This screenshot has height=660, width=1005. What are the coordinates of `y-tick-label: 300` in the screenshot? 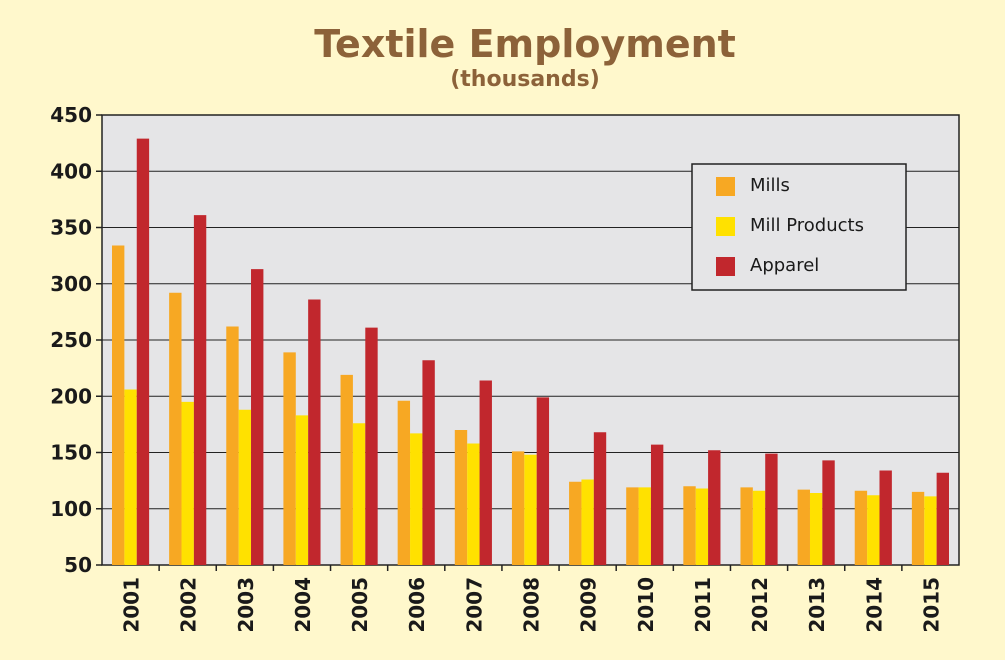 It's located at (71, 284).